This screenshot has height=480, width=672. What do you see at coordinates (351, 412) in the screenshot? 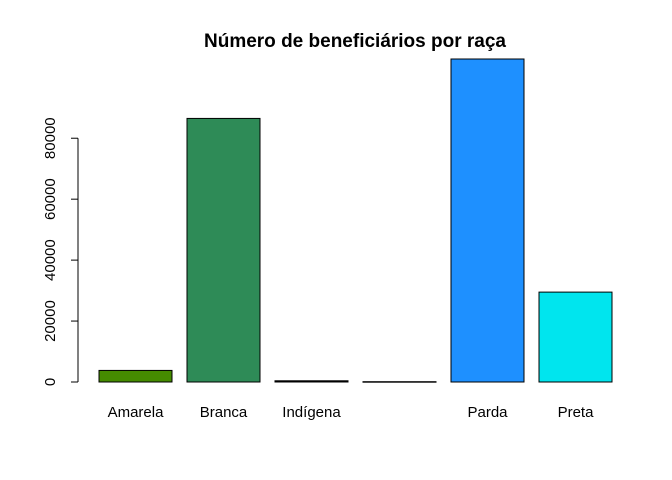
I see `category-labels: Amarela Branca Indígena Parda Preta` at bounding box center [351, 412].